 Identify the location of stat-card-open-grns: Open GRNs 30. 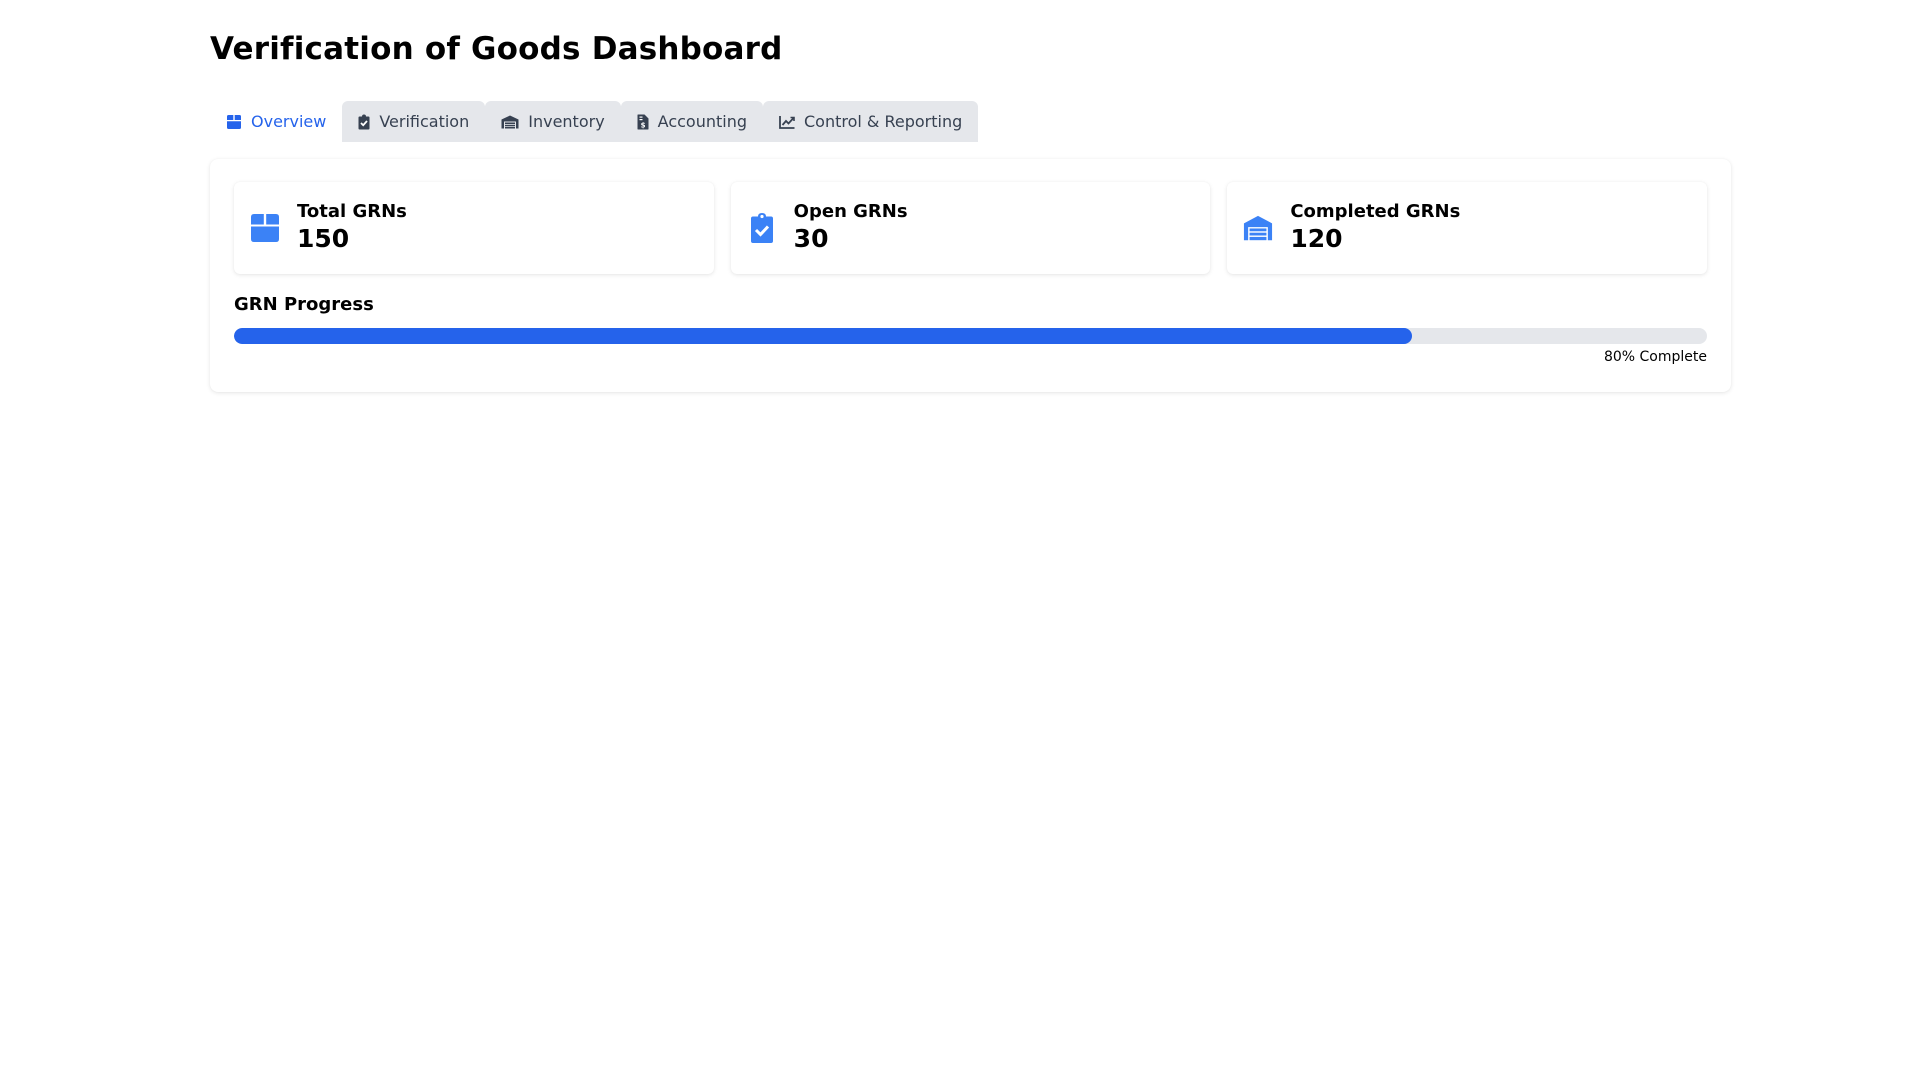
(970, 228).